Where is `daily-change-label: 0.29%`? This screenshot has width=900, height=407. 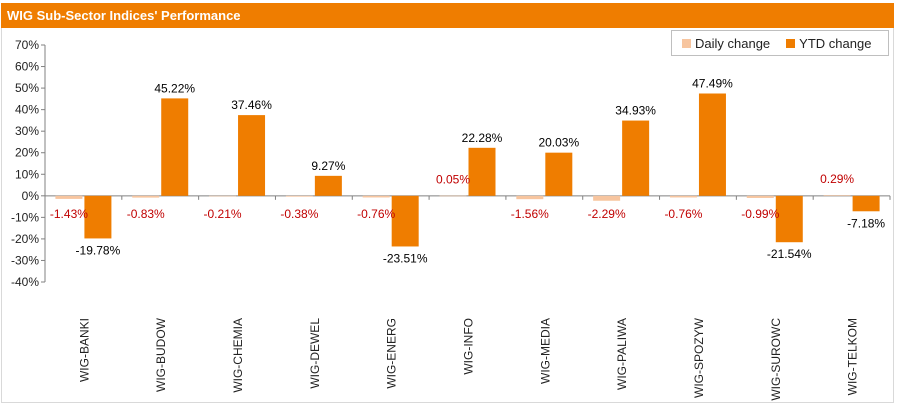
daily-change-label: 0.29% is located at coordinates (837, 179).